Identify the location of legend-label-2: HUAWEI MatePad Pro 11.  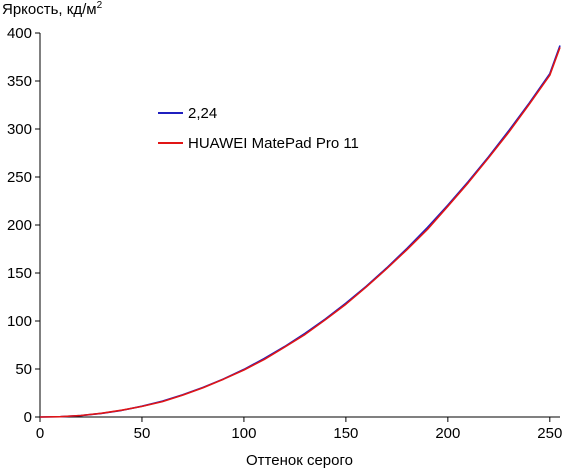
(273, 143).